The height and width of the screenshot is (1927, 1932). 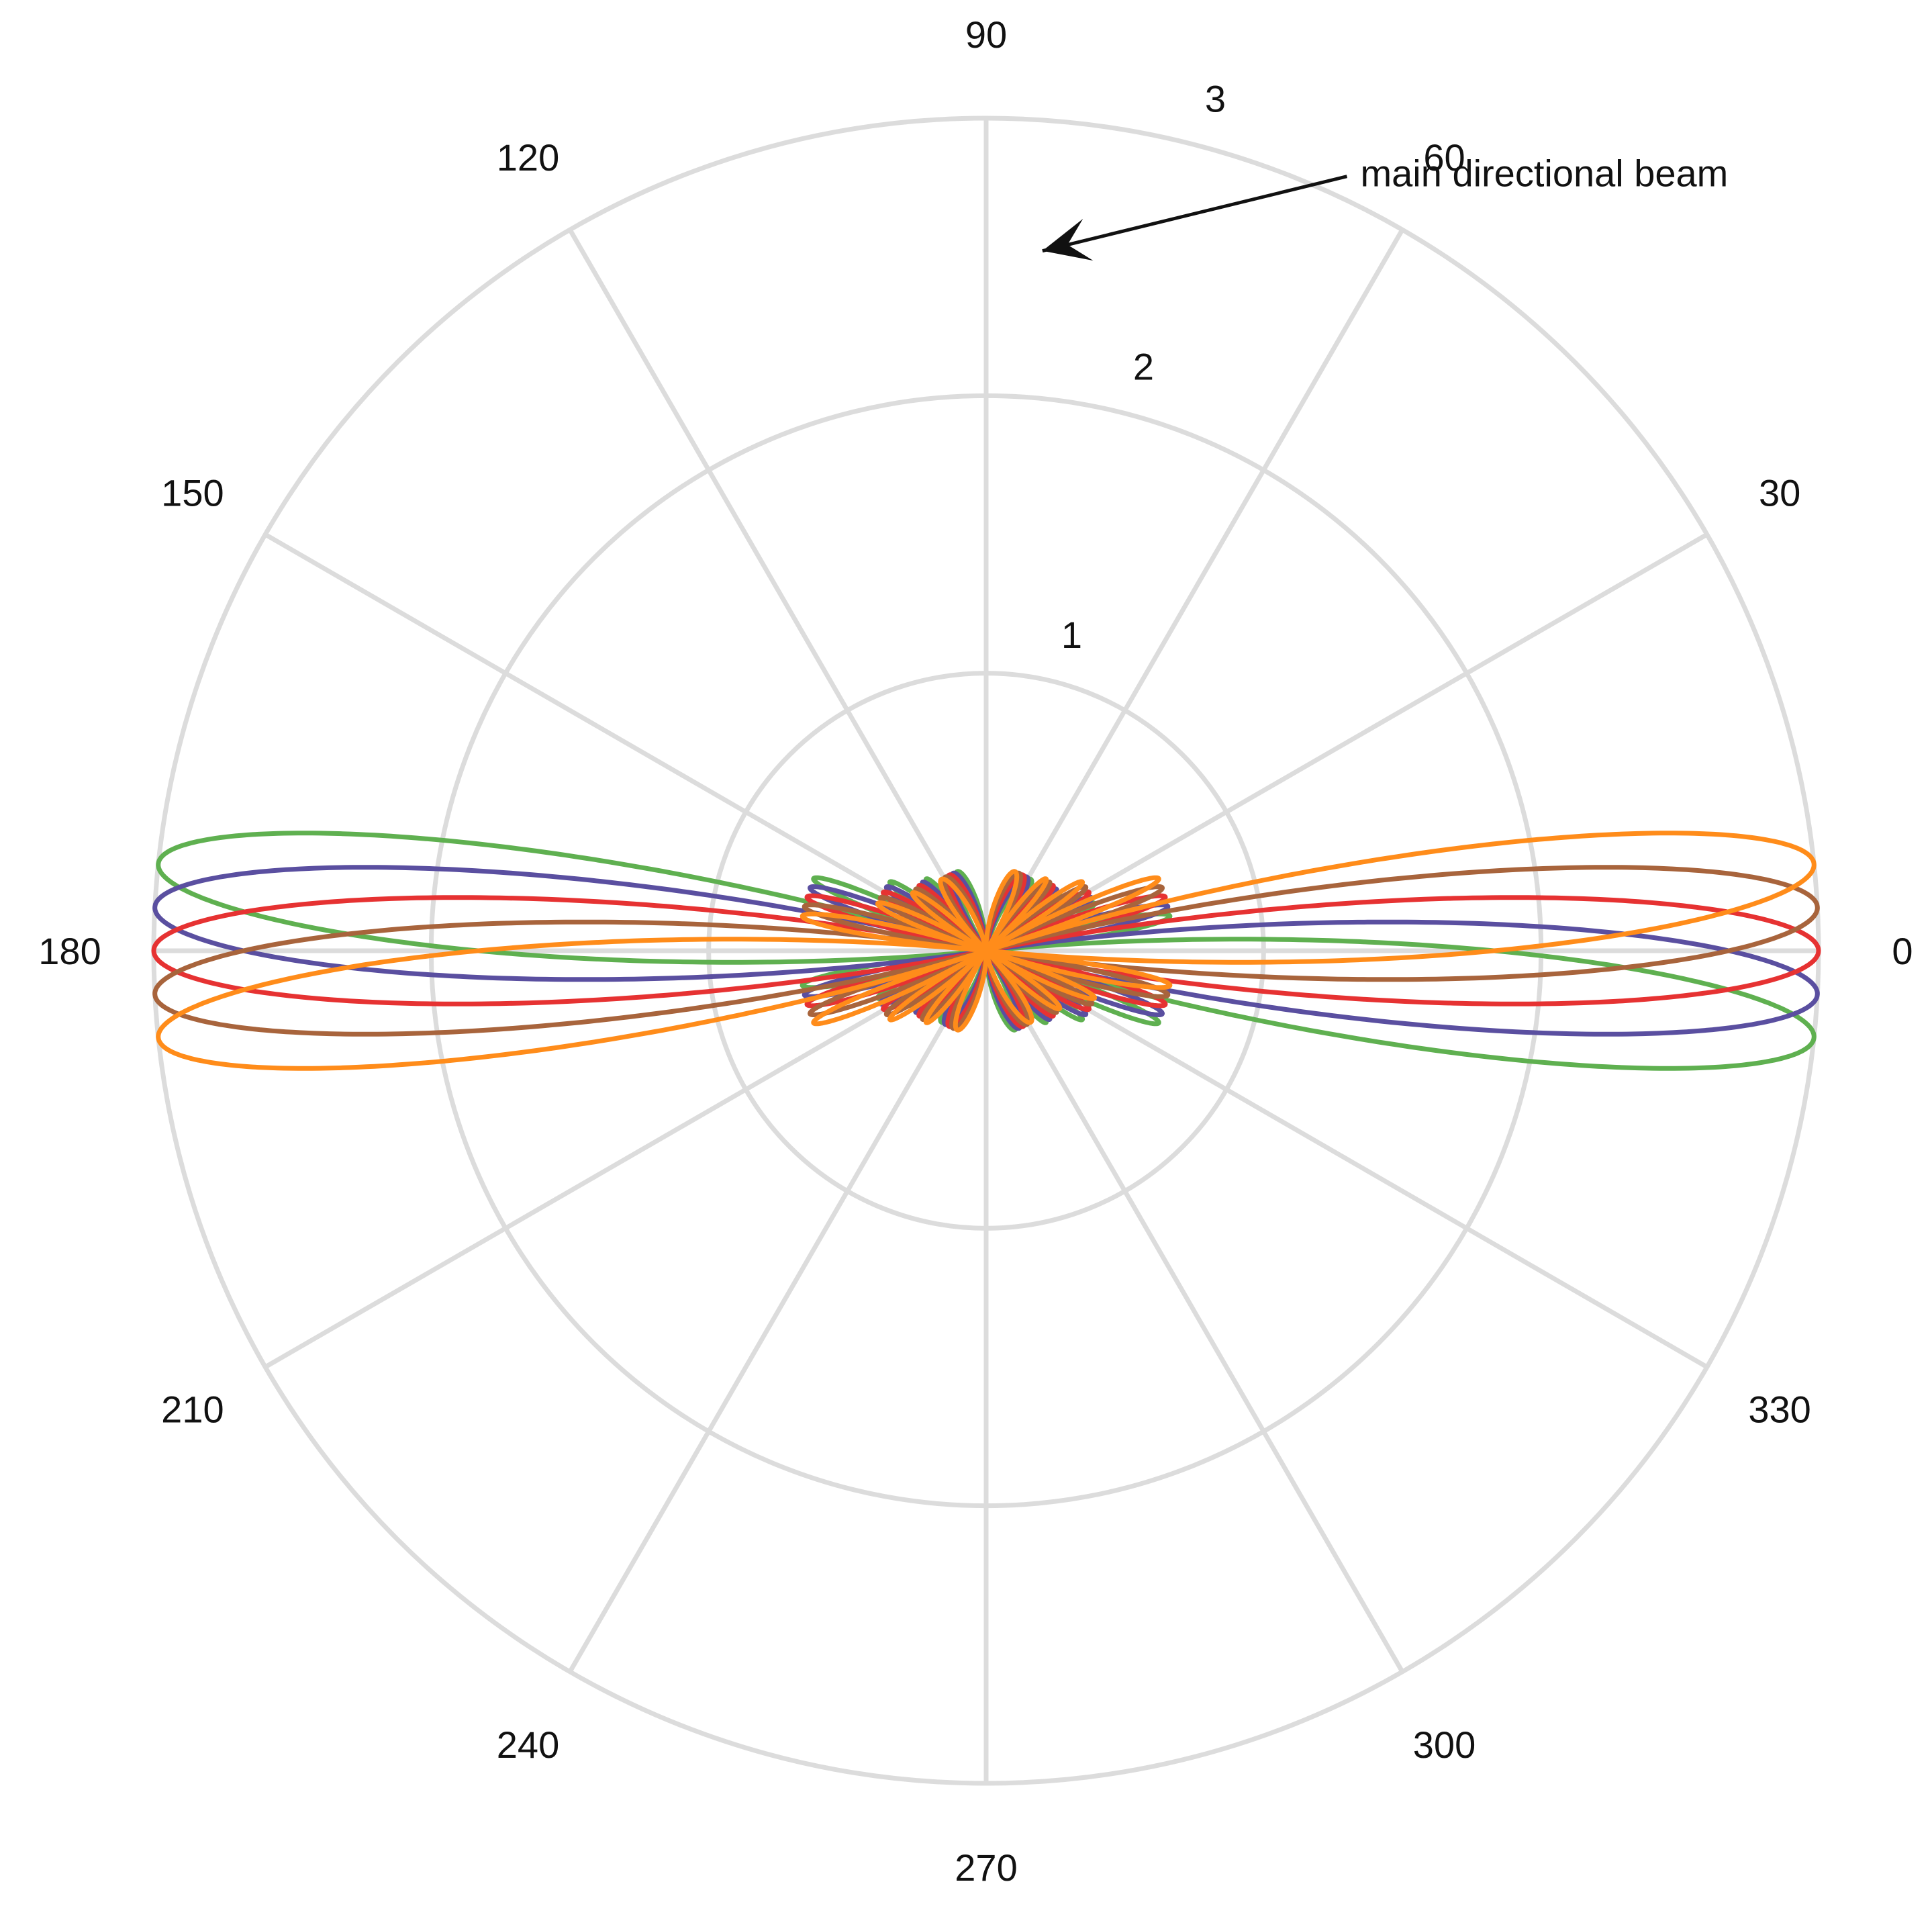 What do you see at coordinates (1444, 1745) in the screenshot?
I see `angle-tick-label: 300` at bounding box center [1444, 1745].